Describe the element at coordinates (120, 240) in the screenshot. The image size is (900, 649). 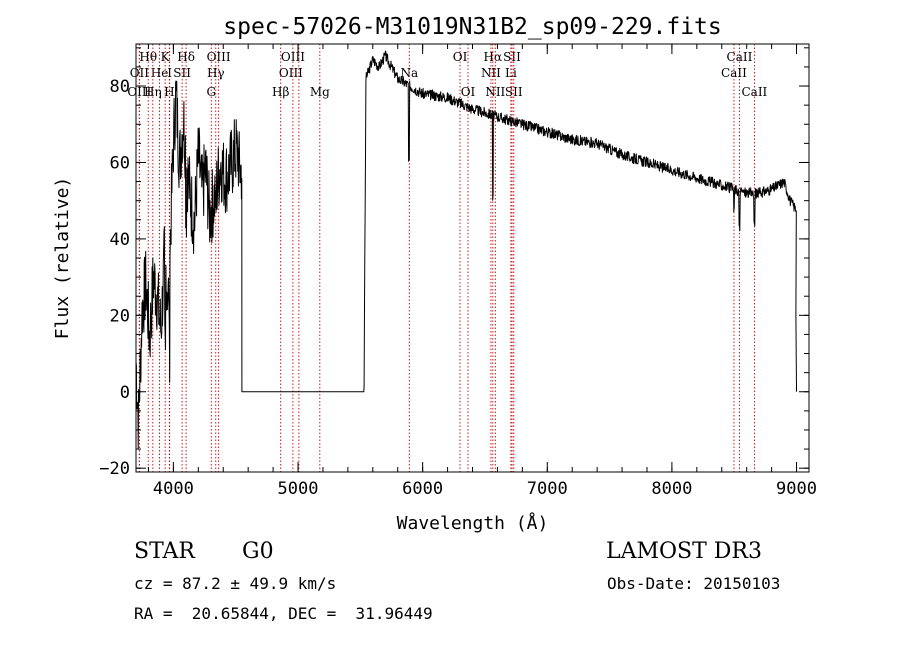
I see `y-tick-label: 40` at that location.